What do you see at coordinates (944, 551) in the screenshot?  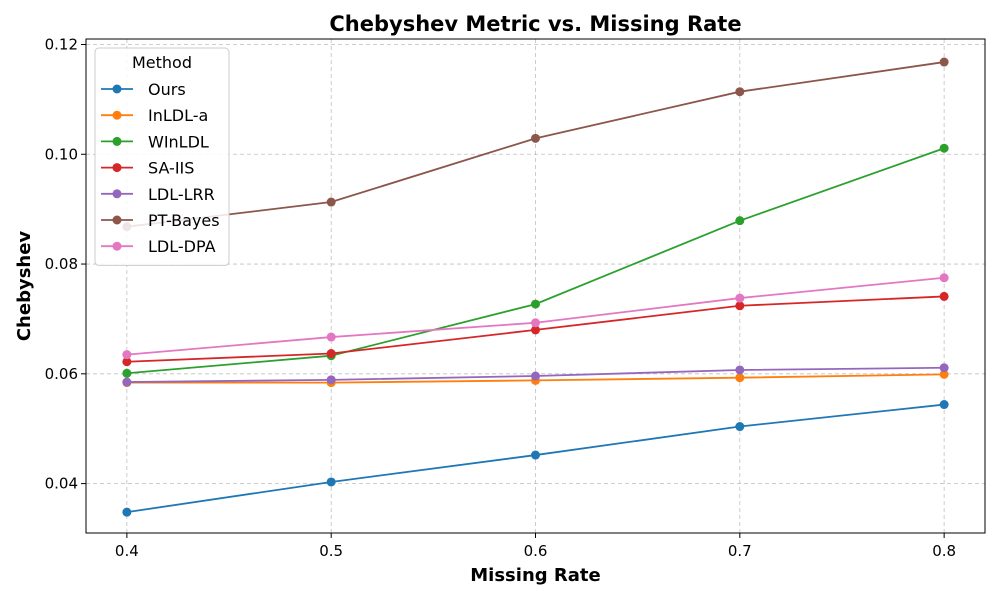 I see `x-tick-label: 0.8` at bounding box center [944, 551].